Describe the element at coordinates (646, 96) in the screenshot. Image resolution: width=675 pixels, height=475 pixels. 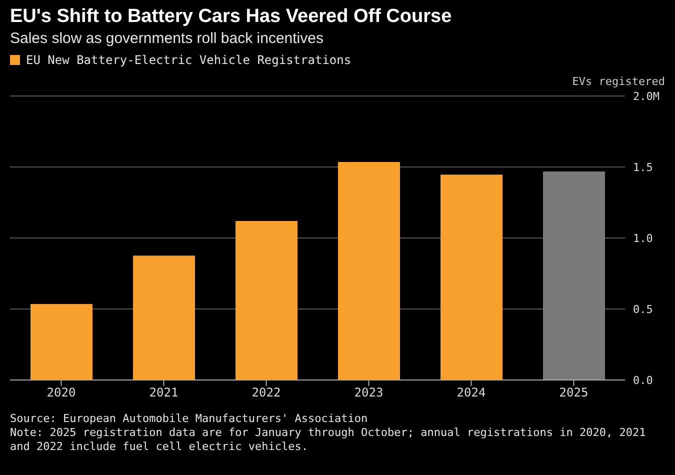
I see `y-tick-label: 2.0M` at that location.